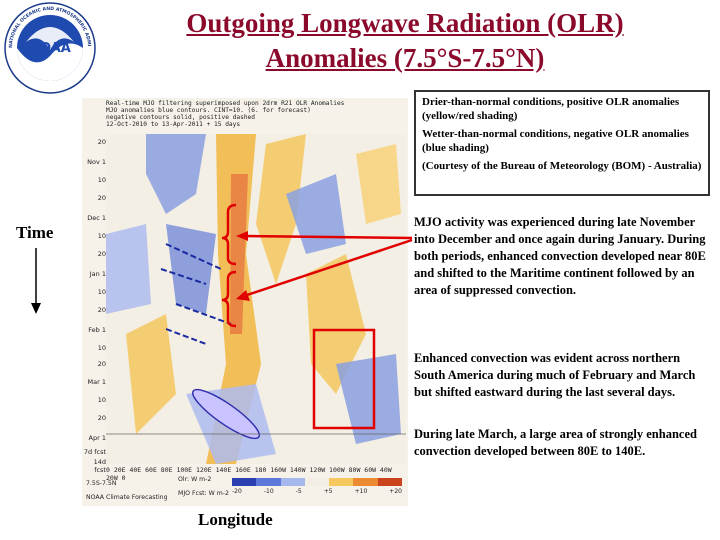  I want to click on y-tick: Mar 1, so click(96, 382).